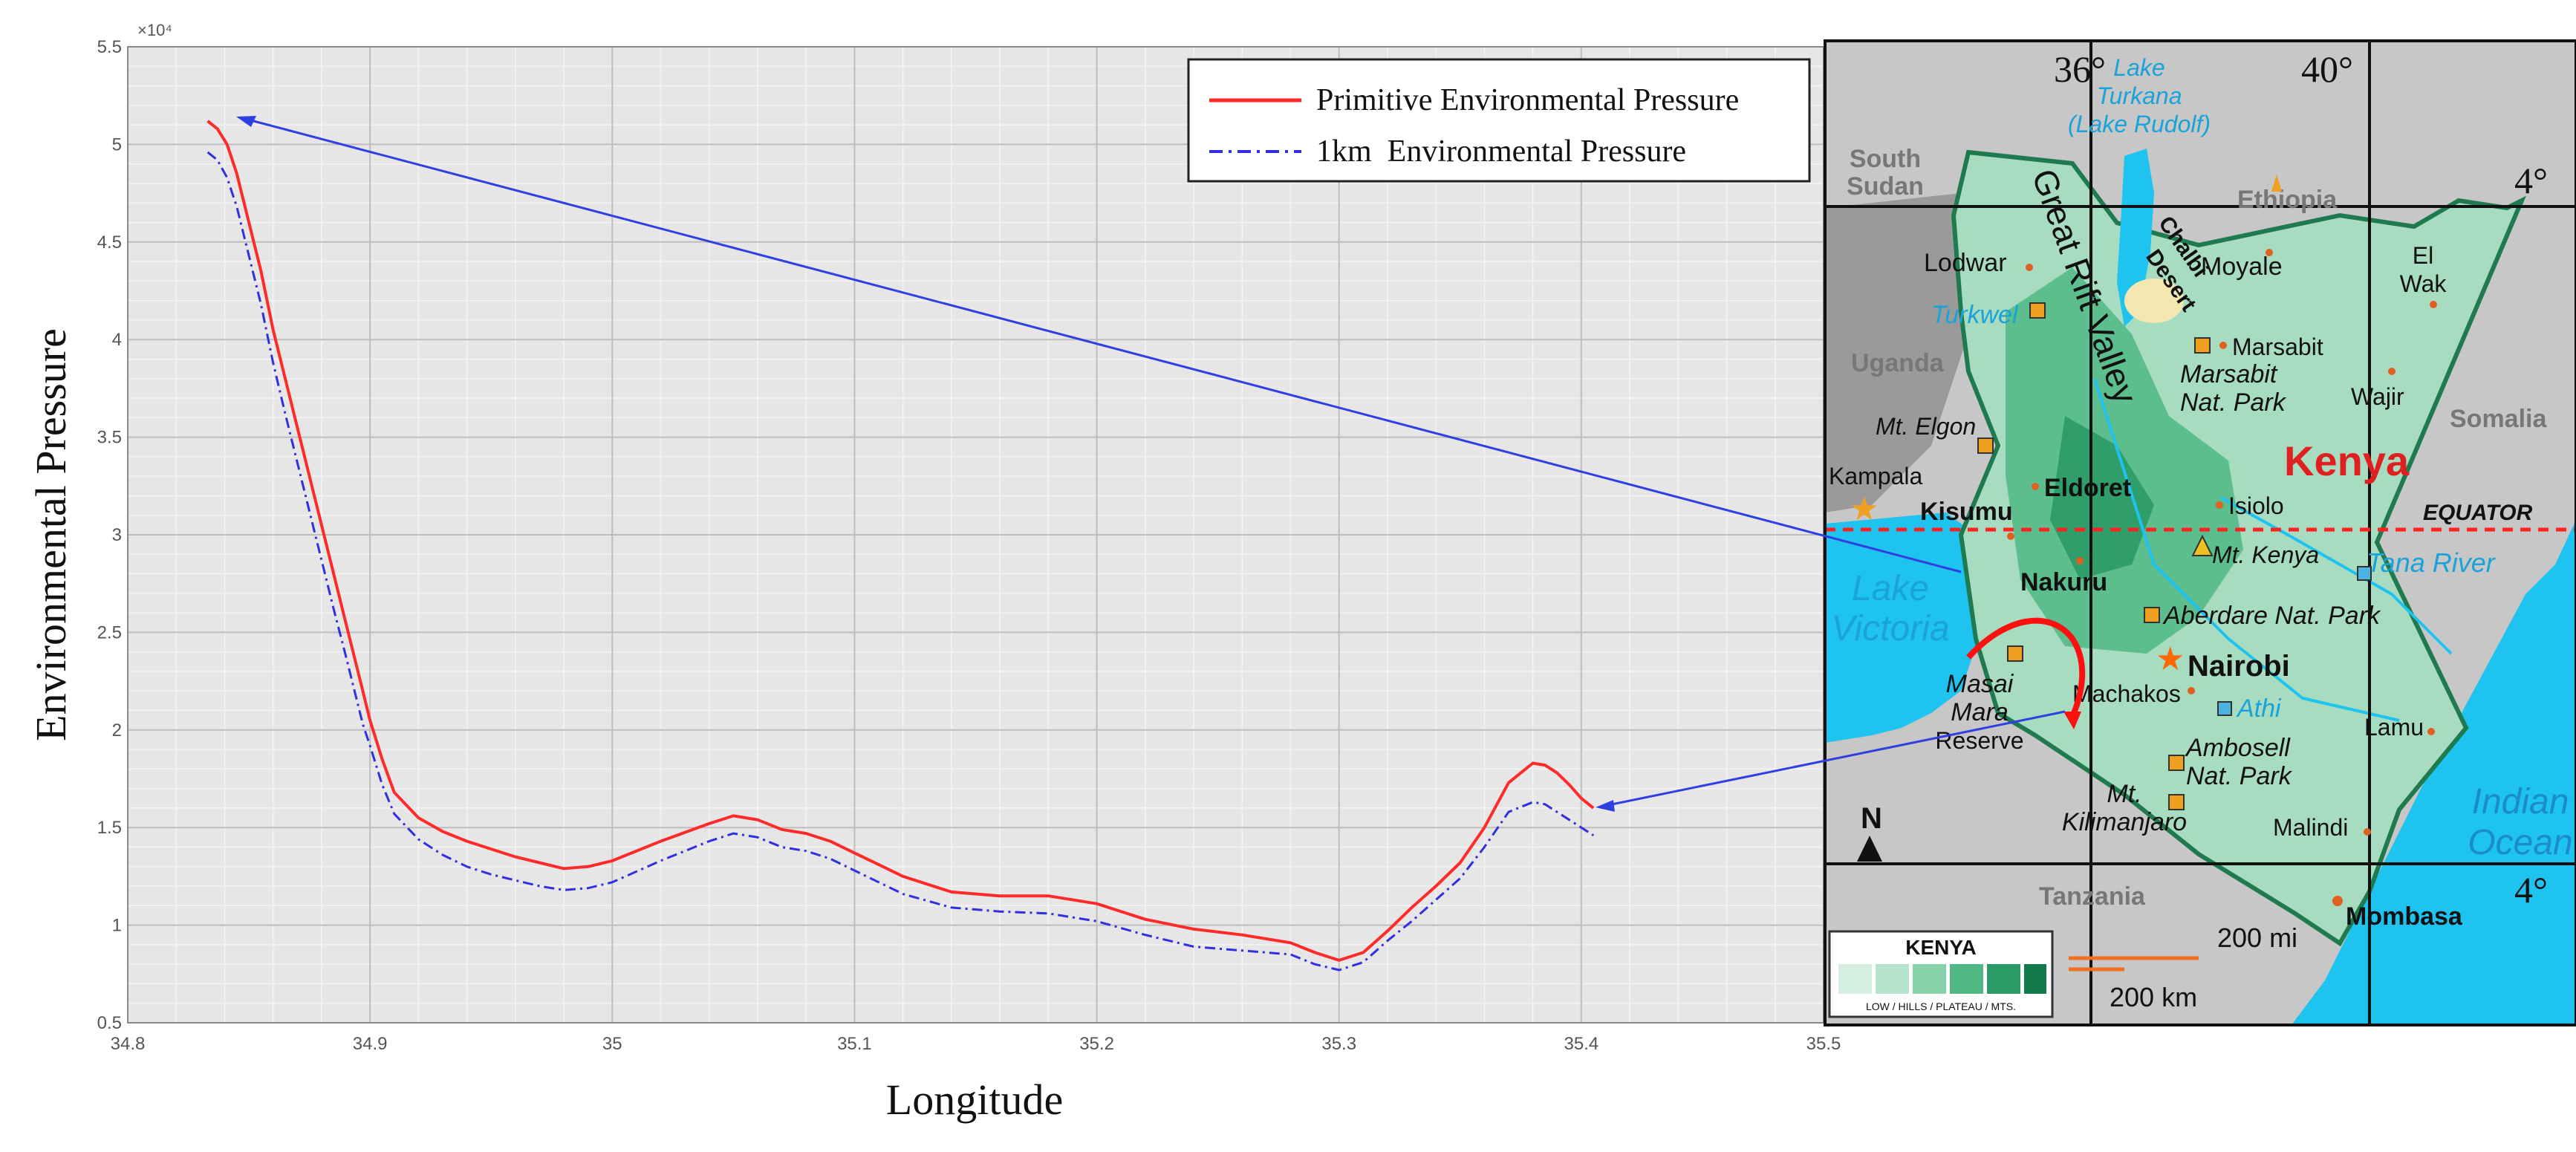 Image resolution: width=2576 pixels, height=1152 pixels. I want to click on elevation-legend-caption: LOW / HILLS / PLATEAU / MTS., so click(1941, 1006).